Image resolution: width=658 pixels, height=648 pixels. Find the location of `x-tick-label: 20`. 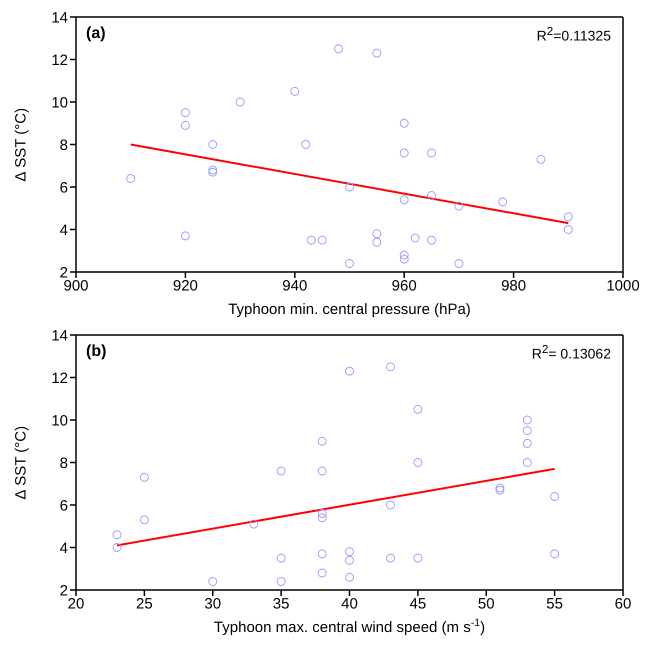

x-tick-label: 20 is located at coordinates (76, 604).